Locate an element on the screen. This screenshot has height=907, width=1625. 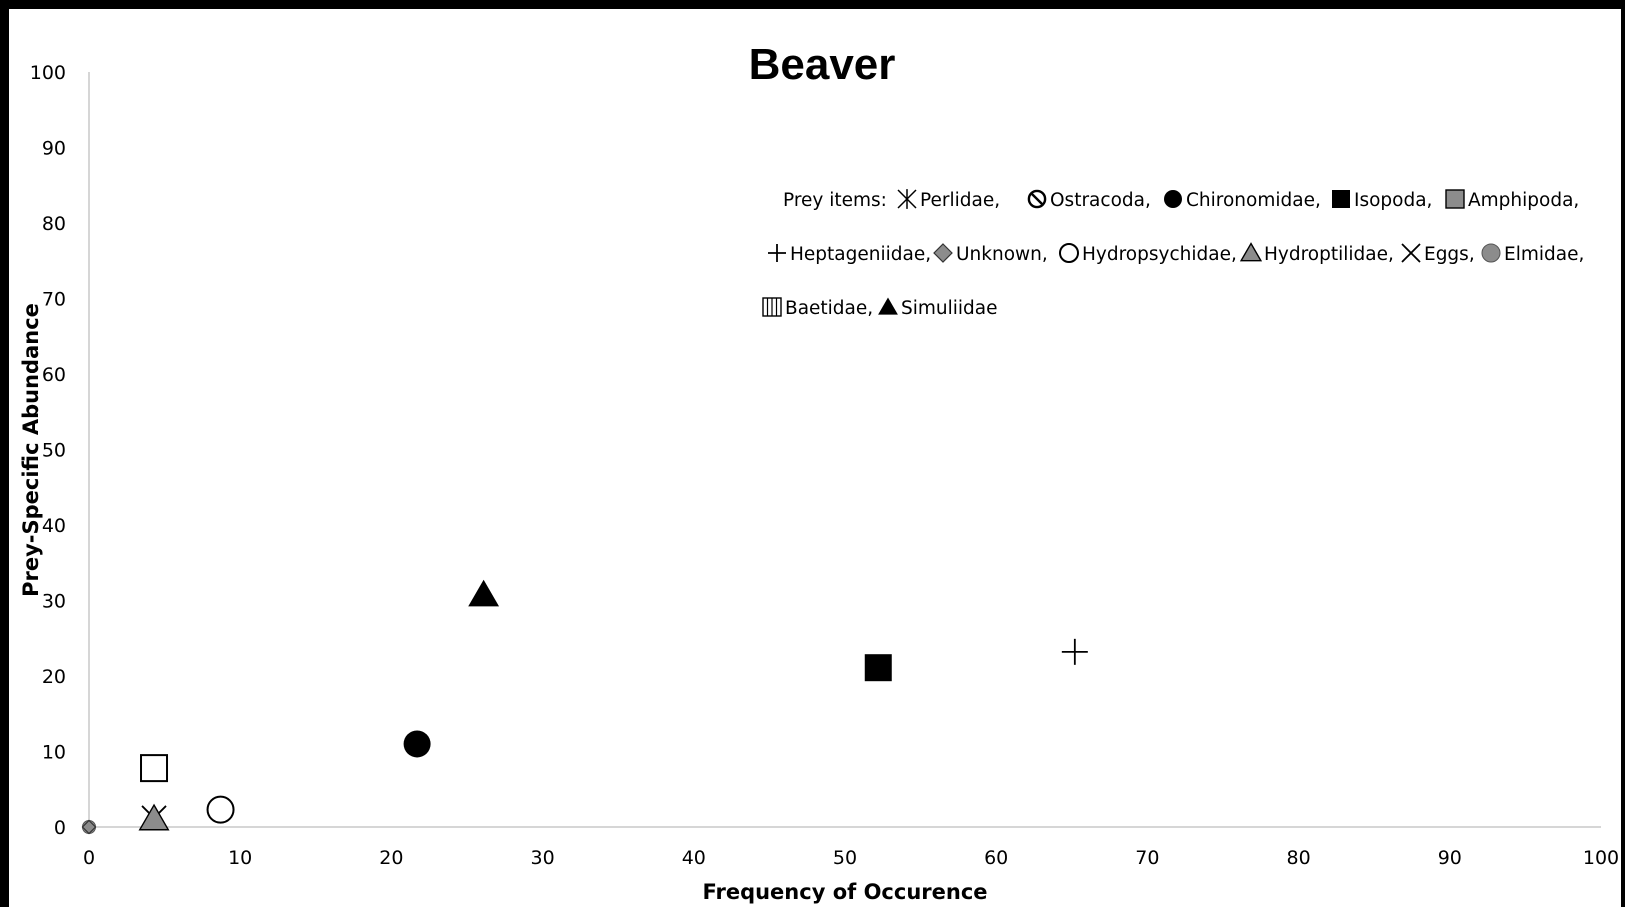
legend-entry-label: Elmidae, is located at coordinates (1544, 254).